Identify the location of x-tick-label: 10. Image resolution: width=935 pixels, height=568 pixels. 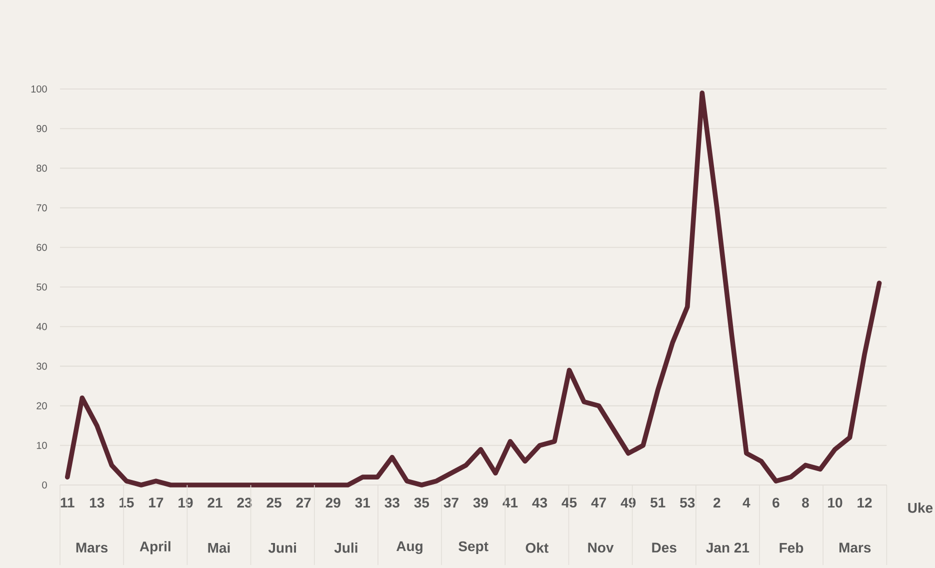
(835, 503).